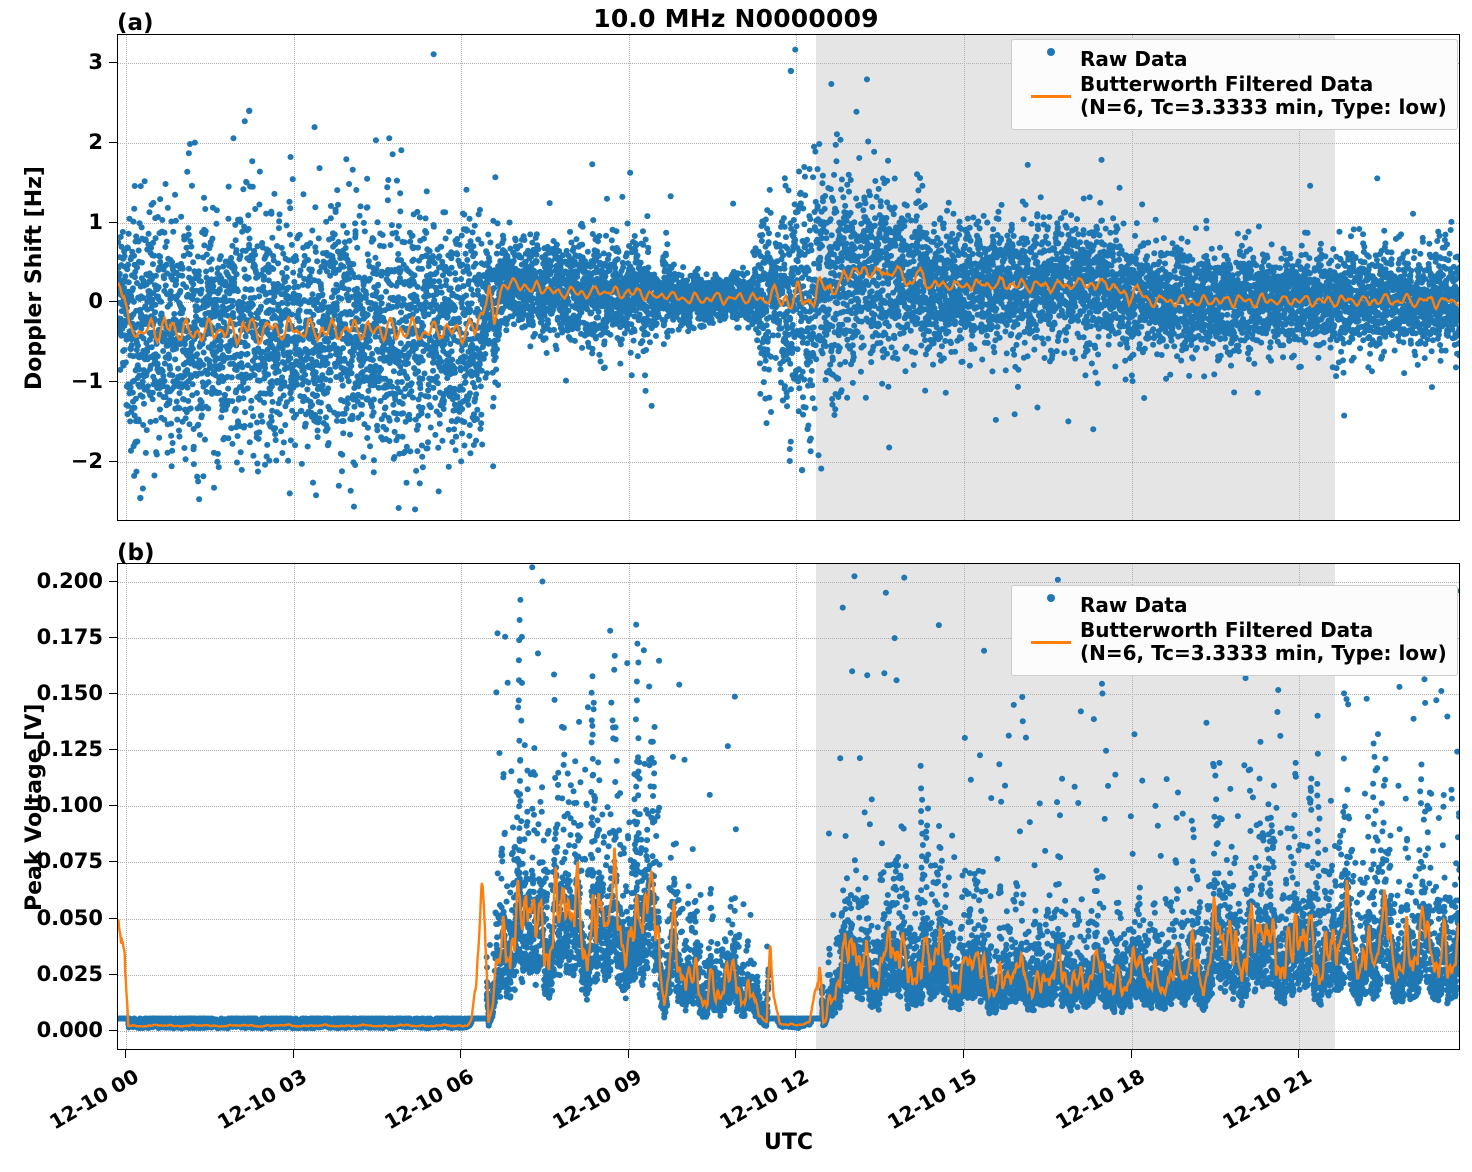  What do you see at coordinates (69, 693) in the screenshot?
I see `y-axis-tick-label: 0.150` at bounding box center [69, 693].